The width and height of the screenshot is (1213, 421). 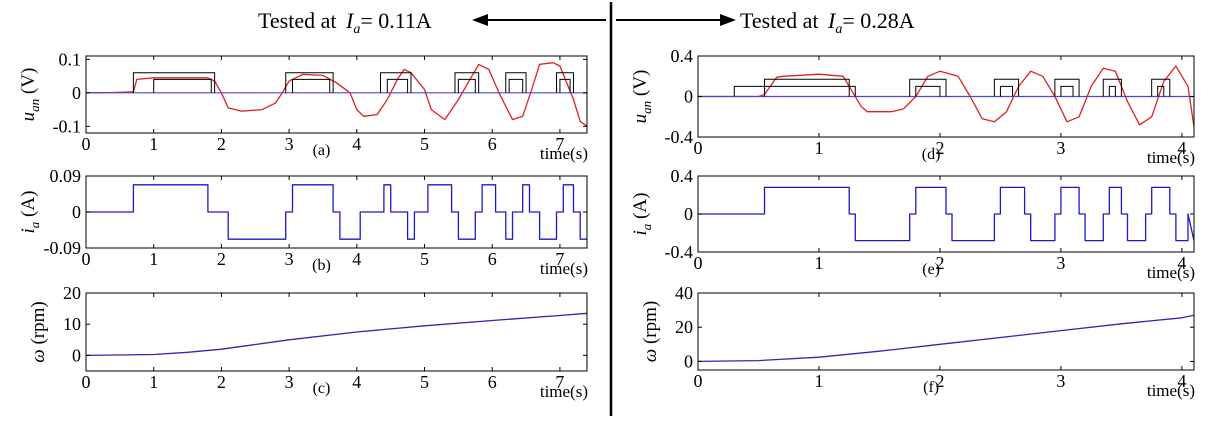 I want to click on plot-area-a, so click(x=336, y=94).